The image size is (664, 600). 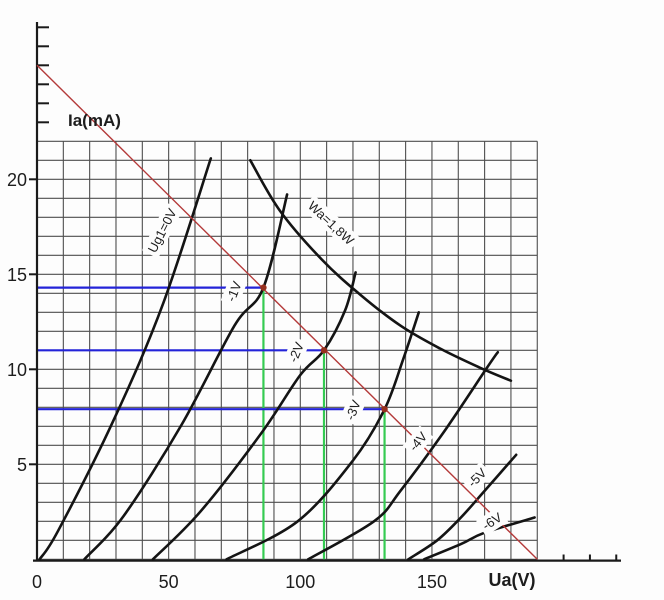 What do you see at coordinates (331, 223) in the screenshot?
I see `label-wa-1-8w-bg` at bounding box center [331, 223].